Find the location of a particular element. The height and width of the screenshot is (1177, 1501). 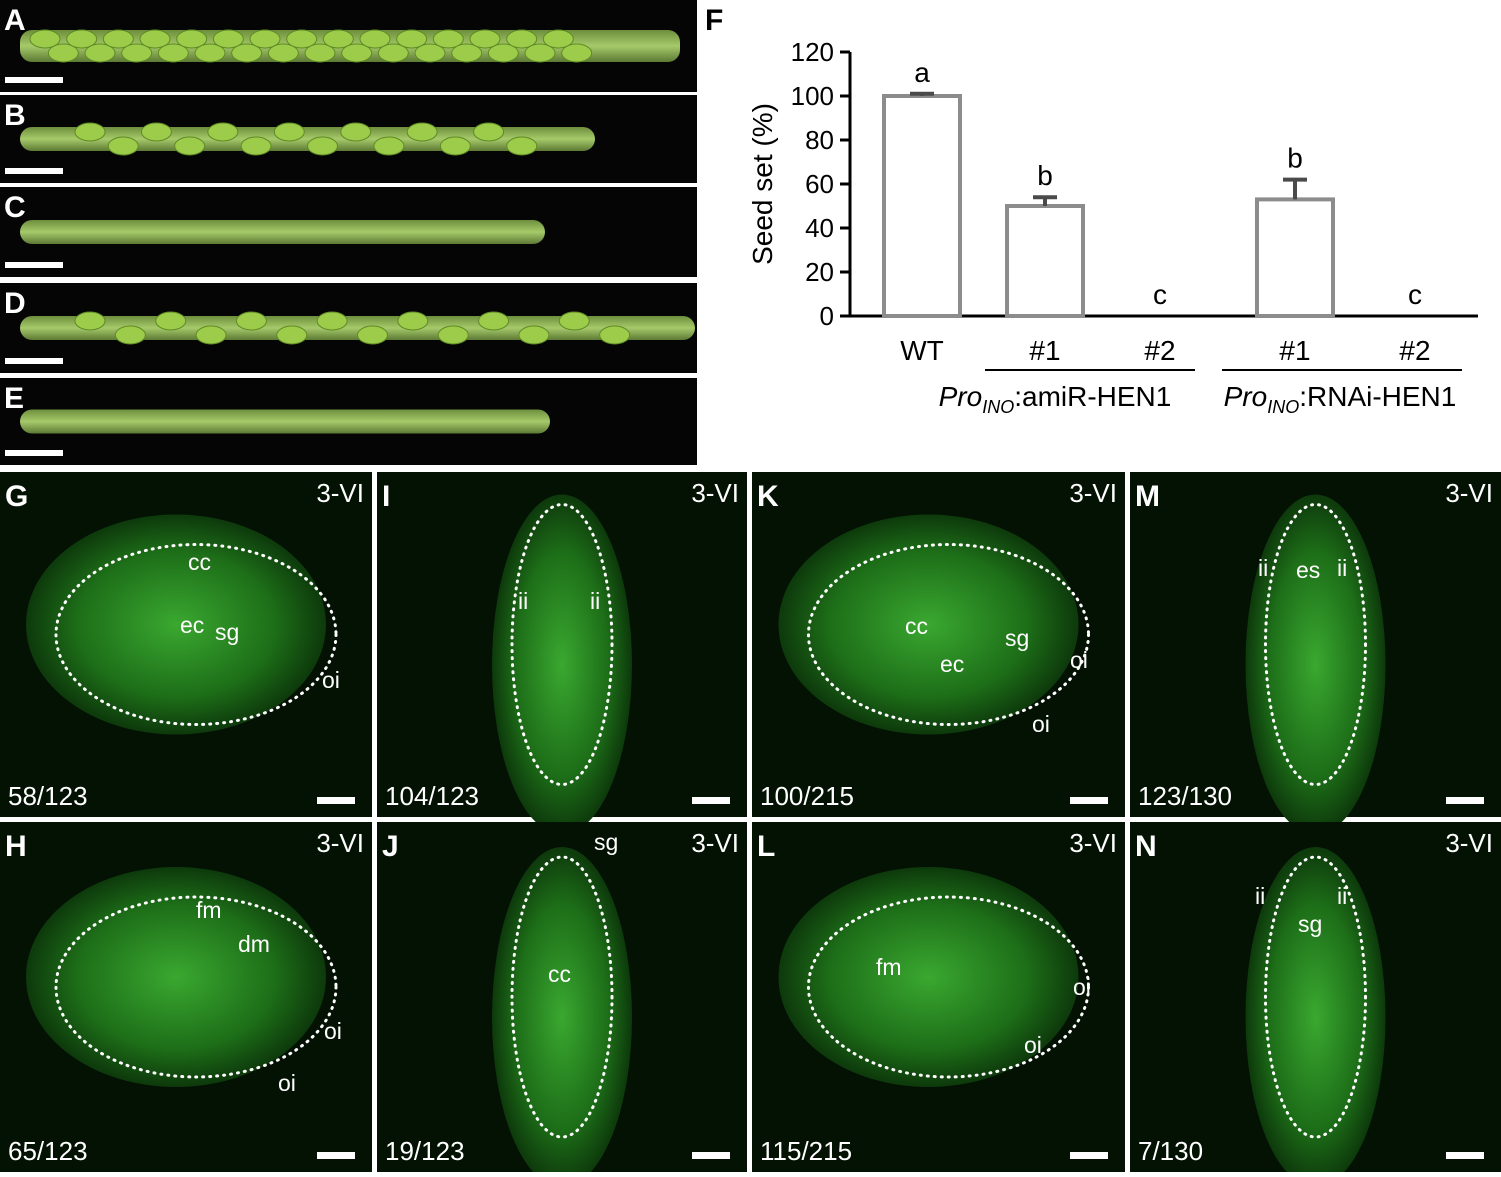

panel-letter: G is located at coordinates (16, 496).